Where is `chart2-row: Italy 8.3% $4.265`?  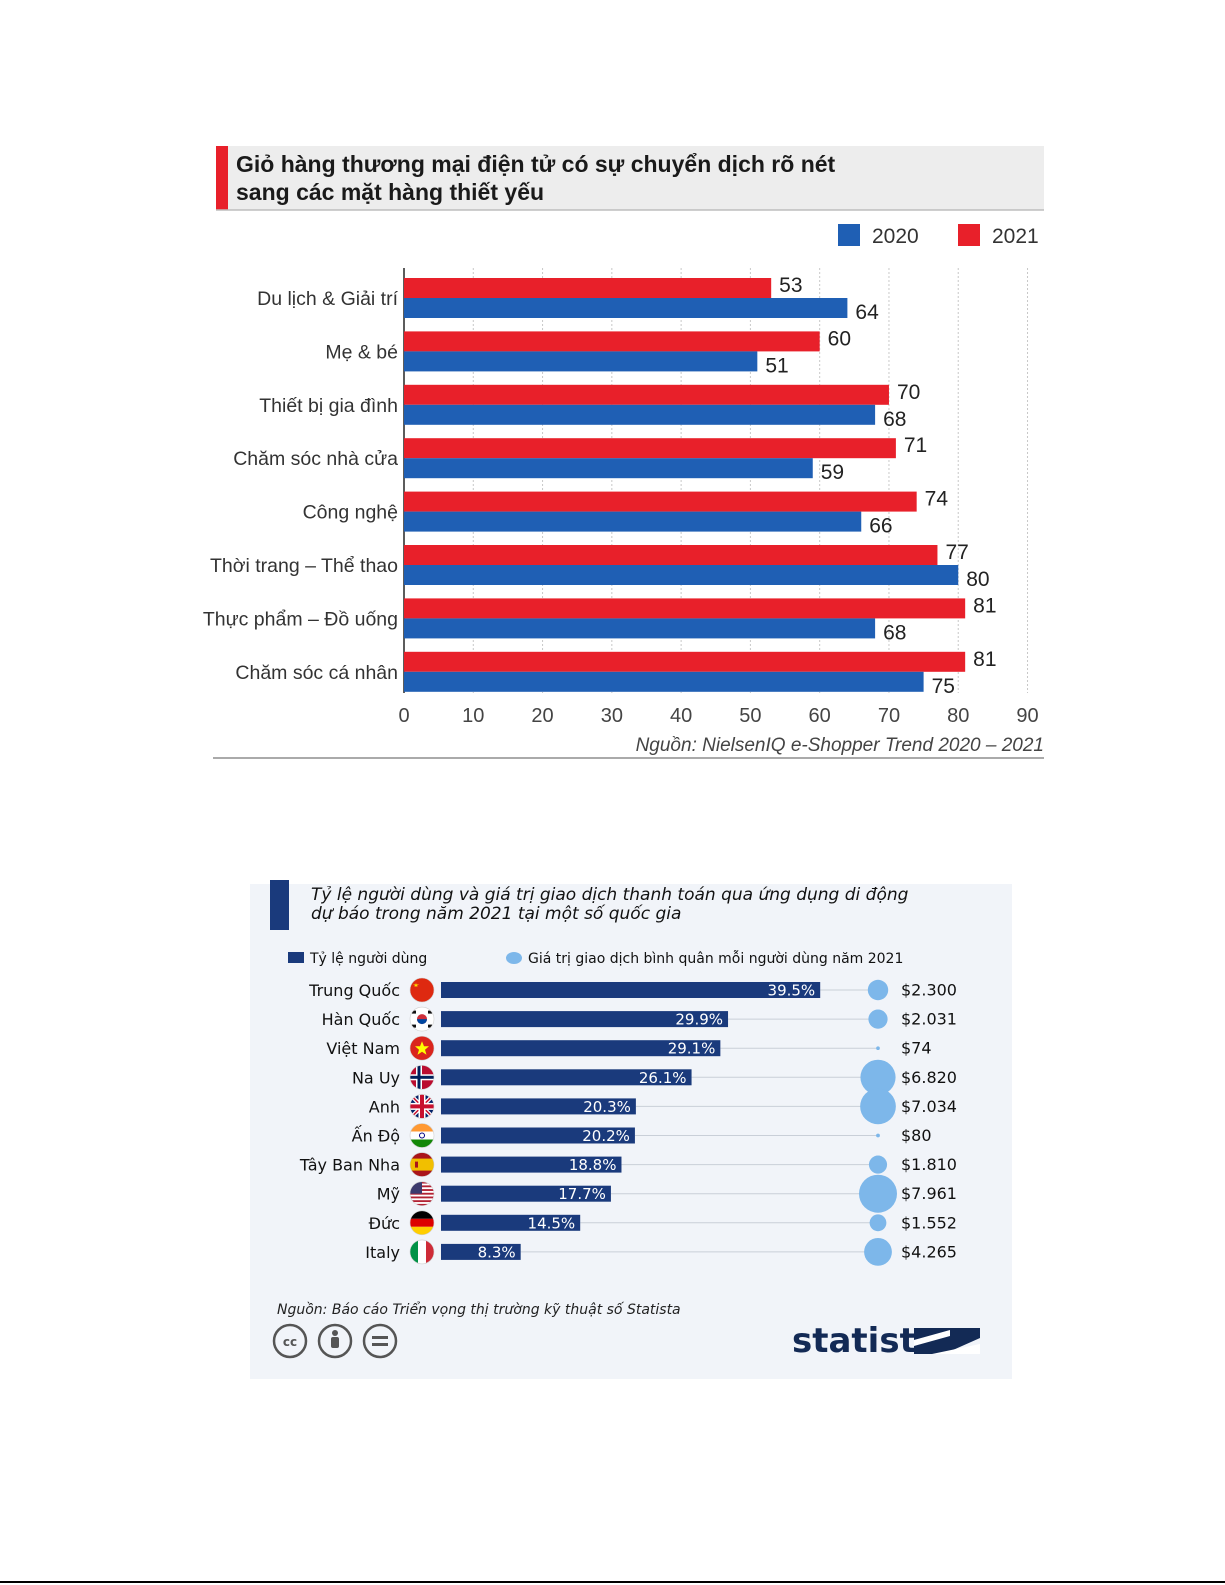
chart2-row: Italy 8.3% $4.265 is located at coordinates (661, 1251).